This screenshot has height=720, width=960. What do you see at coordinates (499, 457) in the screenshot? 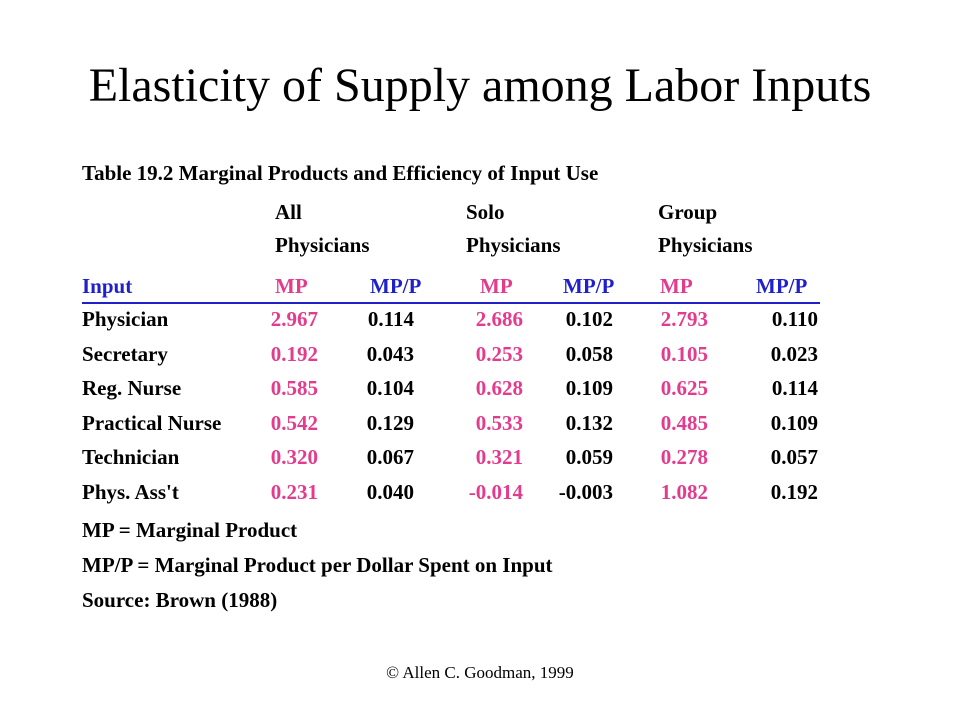
I see `mp-value-cell: 0.321` at bounding box center [499, 457].